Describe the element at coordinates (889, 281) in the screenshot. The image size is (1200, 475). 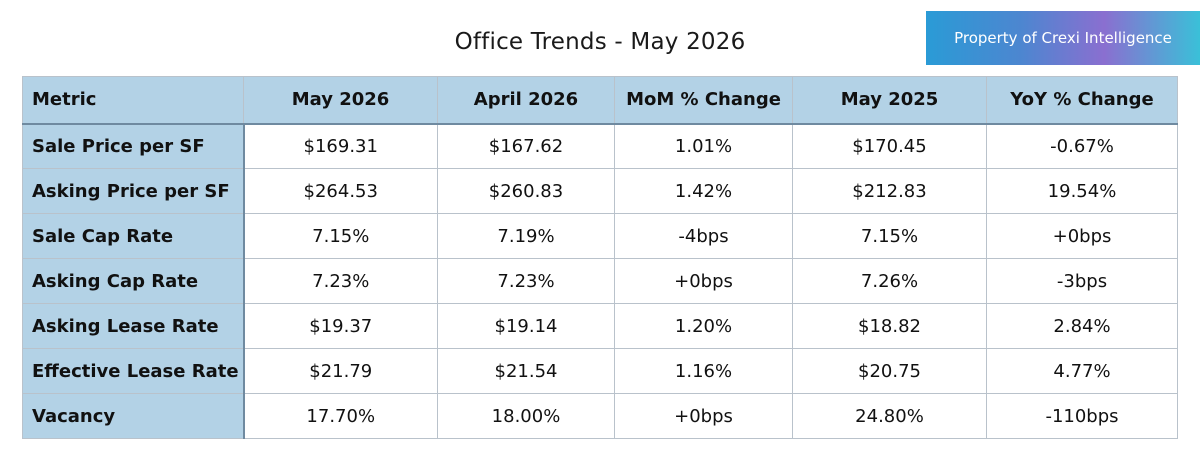
I see `cell-may-2025: 7.26%` at that location.